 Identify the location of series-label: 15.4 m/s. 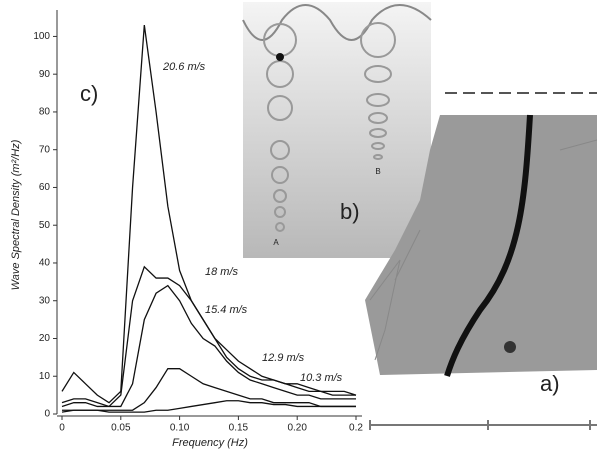
(226, 310).